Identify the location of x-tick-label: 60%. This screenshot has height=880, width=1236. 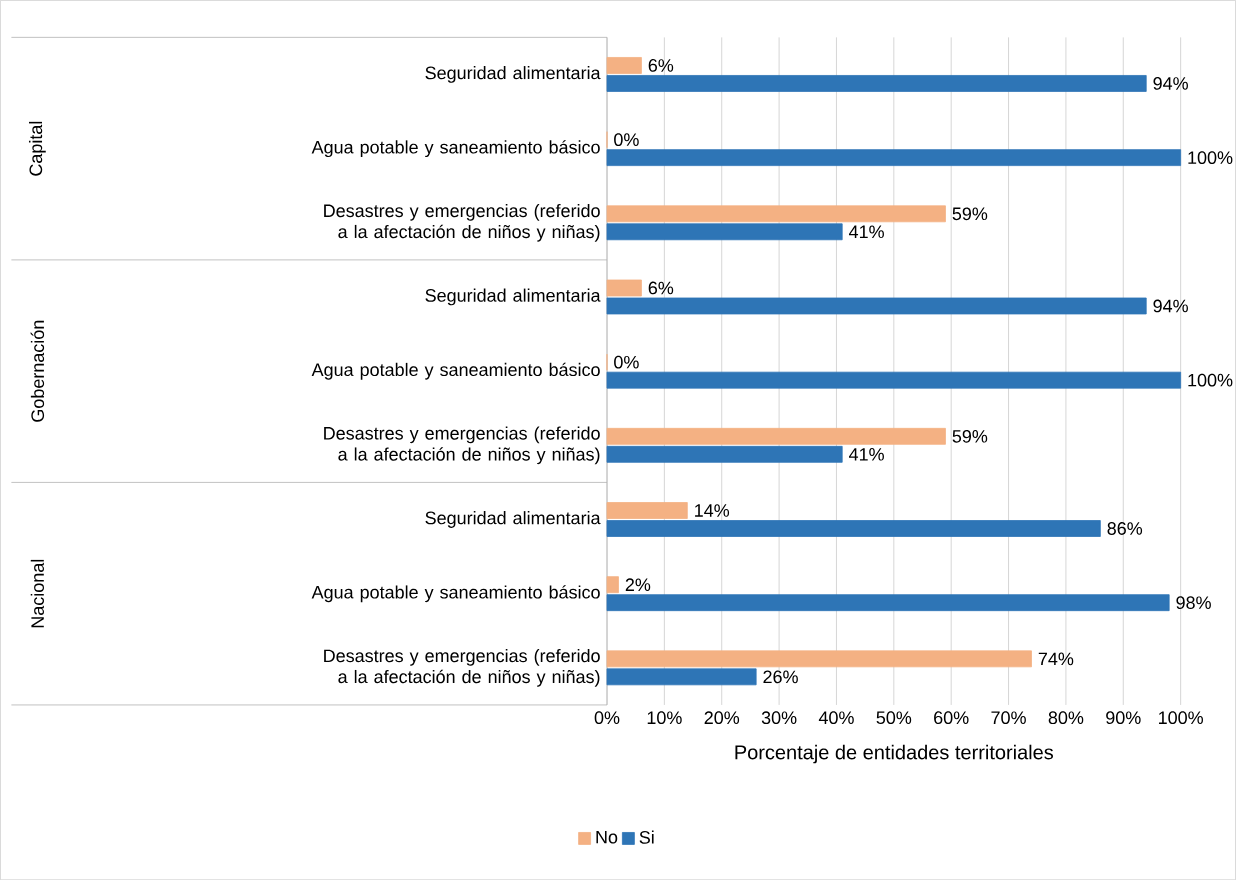
(951, 717).